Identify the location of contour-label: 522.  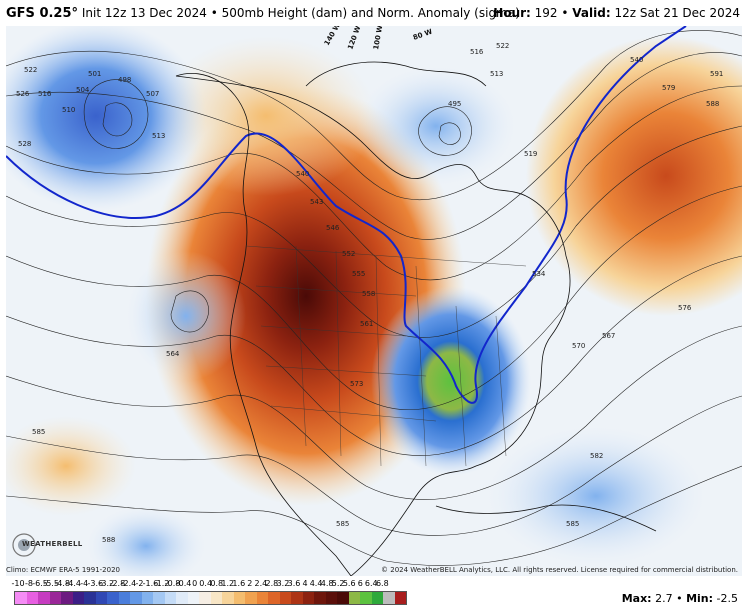
(30, 70).